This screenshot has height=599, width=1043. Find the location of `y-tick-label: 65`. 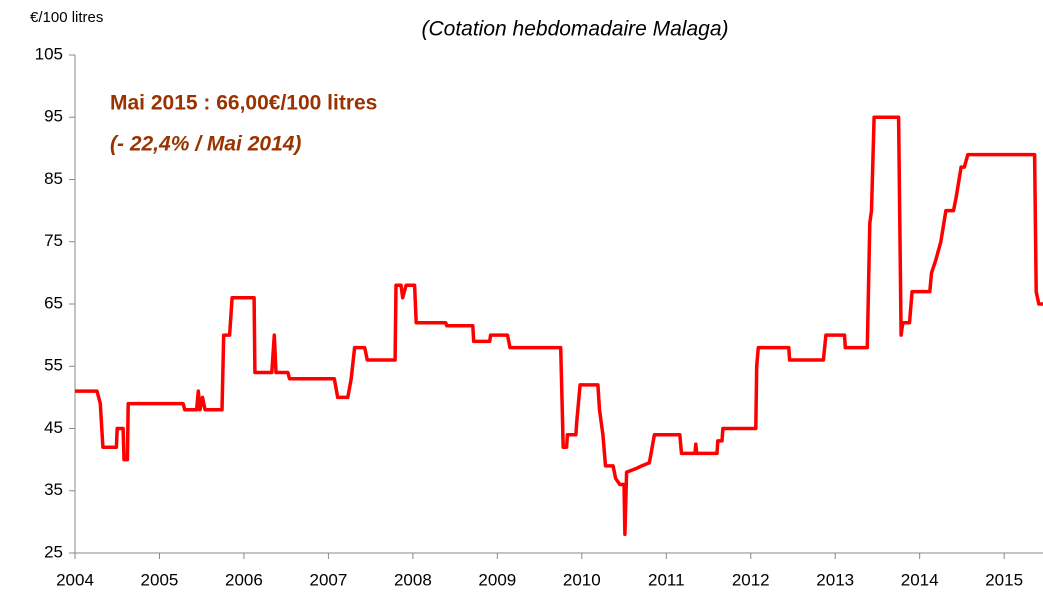

y-tick-label: 65 is located at coordinates (53, 302).